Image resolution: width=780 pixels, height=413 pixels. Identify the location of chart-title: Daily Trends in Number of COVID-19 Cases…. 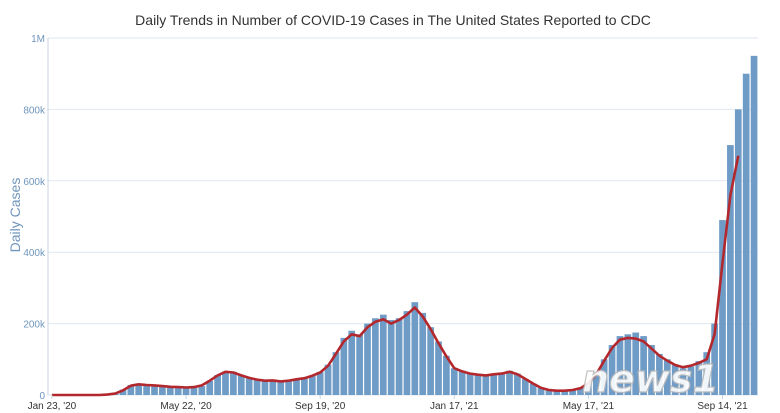
(393, 20).